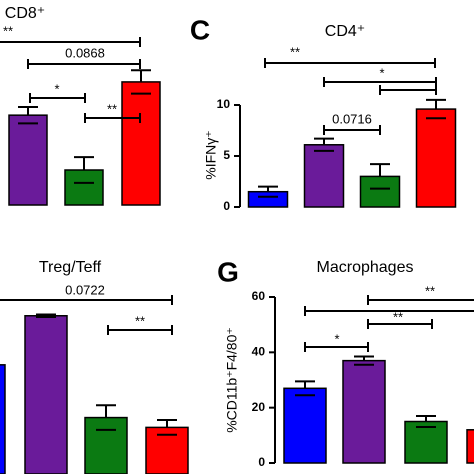 Image resolution: width=474 pixels, height=474 pixels. What do you see at coordinates (85, 289) in the screenshot?
I see `significance-label: 0.0722` at bounding box center [85, 289].